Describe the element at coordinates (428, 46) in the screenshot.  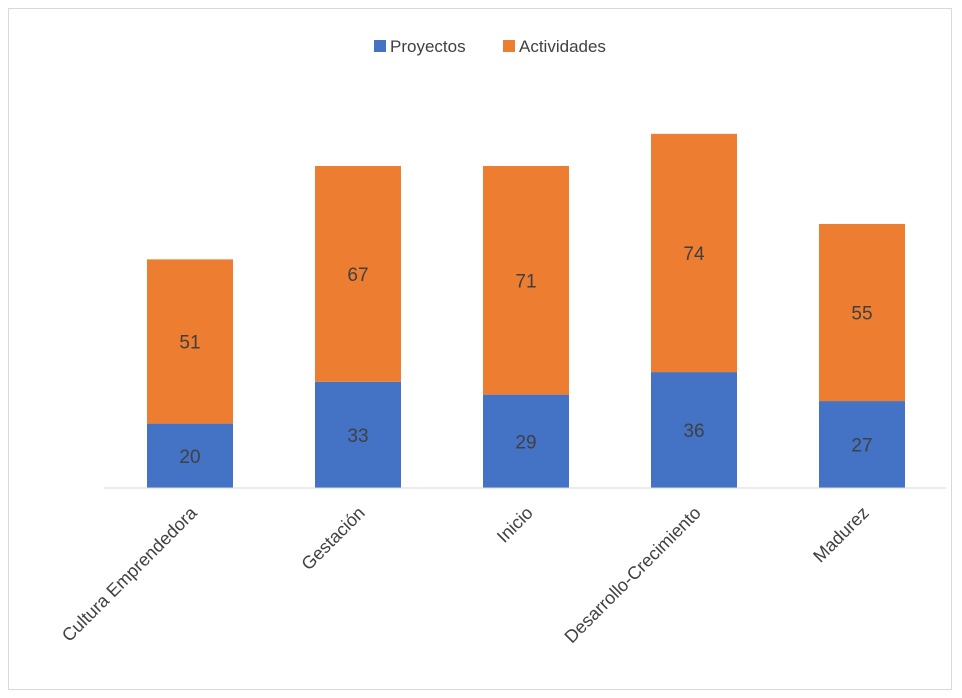
I see `legend-label-proyectos: Proyectos` at that location.